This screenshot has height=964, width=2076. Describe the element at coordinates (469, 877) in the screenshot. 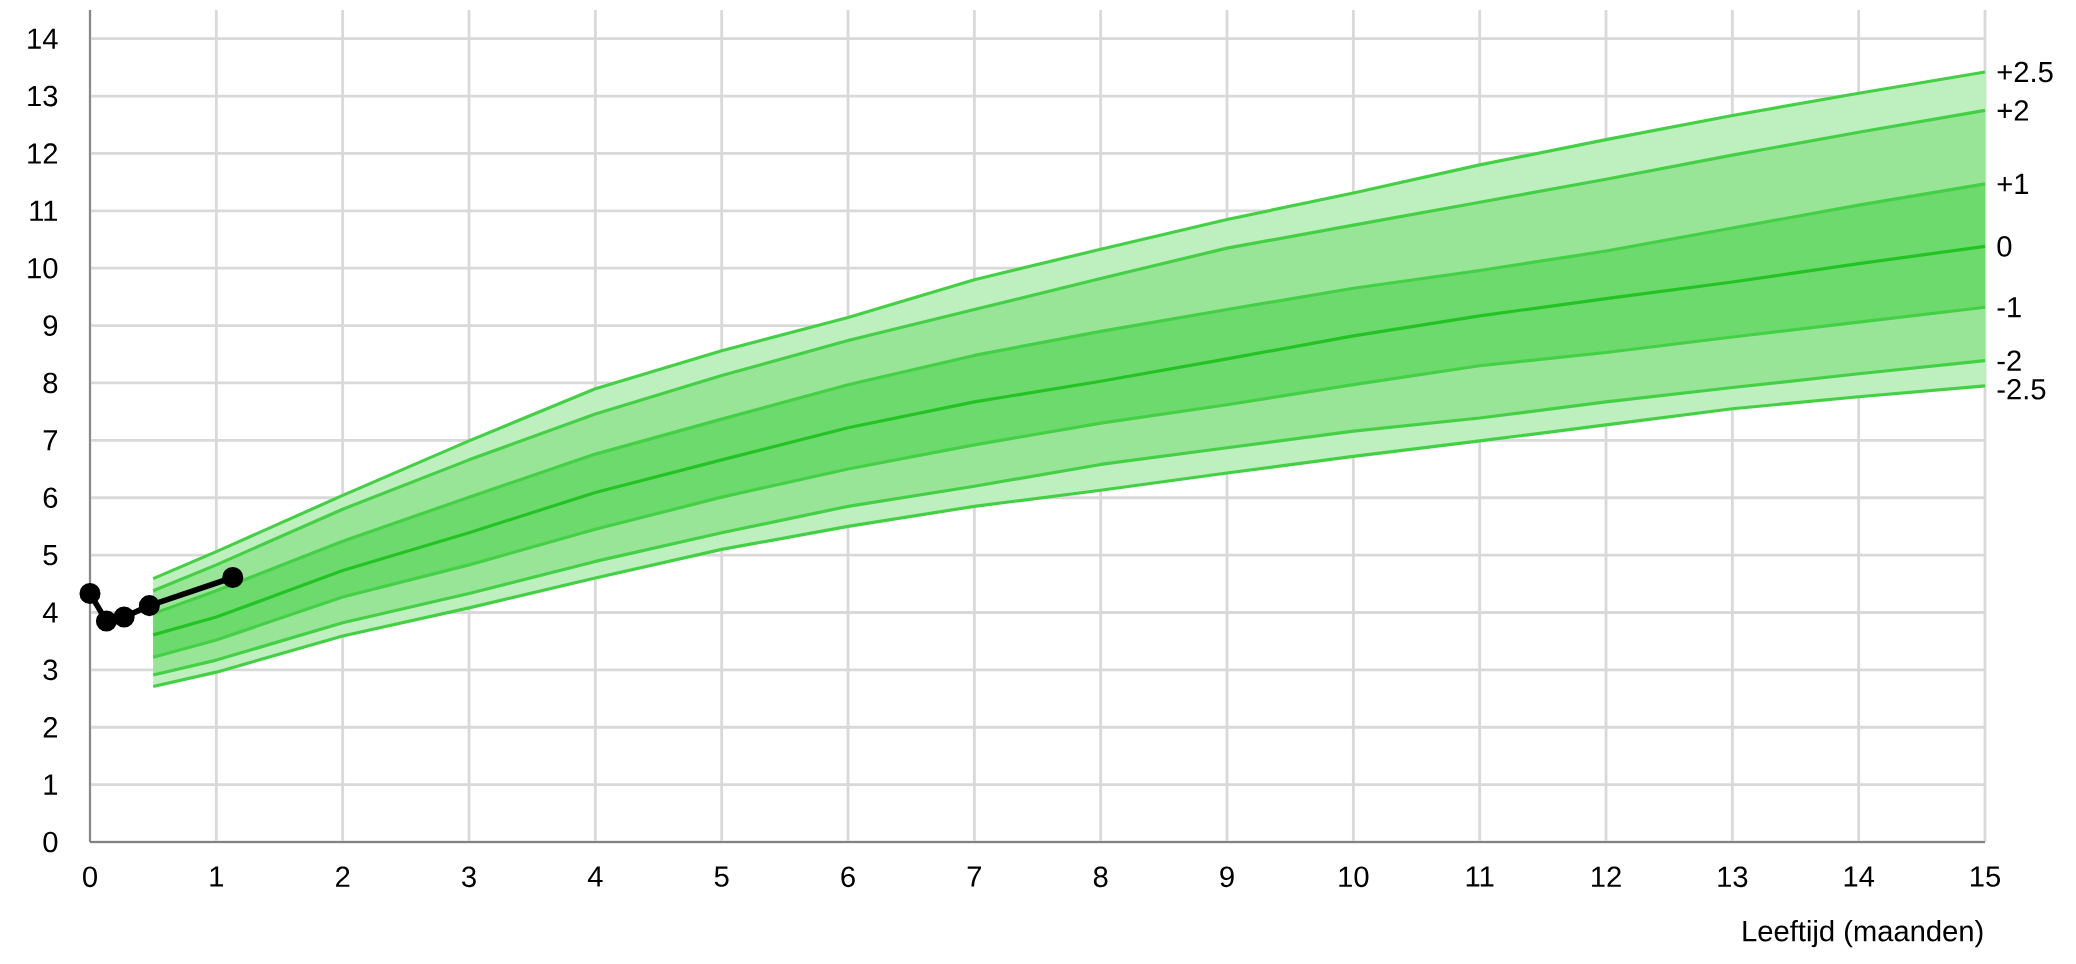

I see `x-tick-label: 3` at that location.